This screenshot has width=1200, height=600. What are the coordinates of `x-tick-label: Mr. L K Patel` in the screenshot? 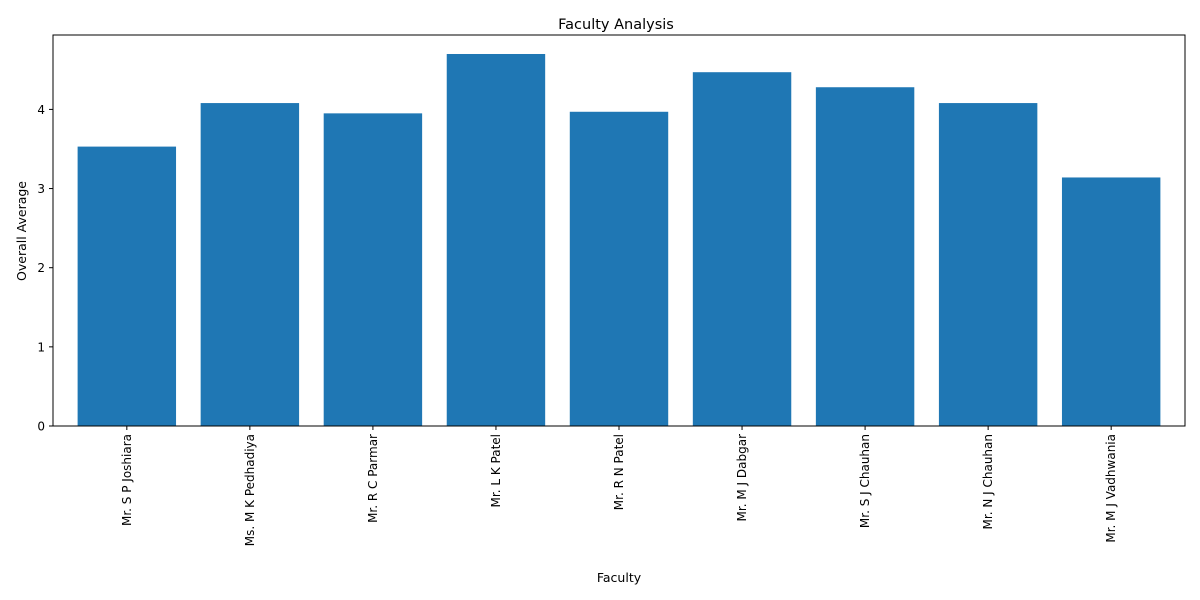 It's located at (496, 470).